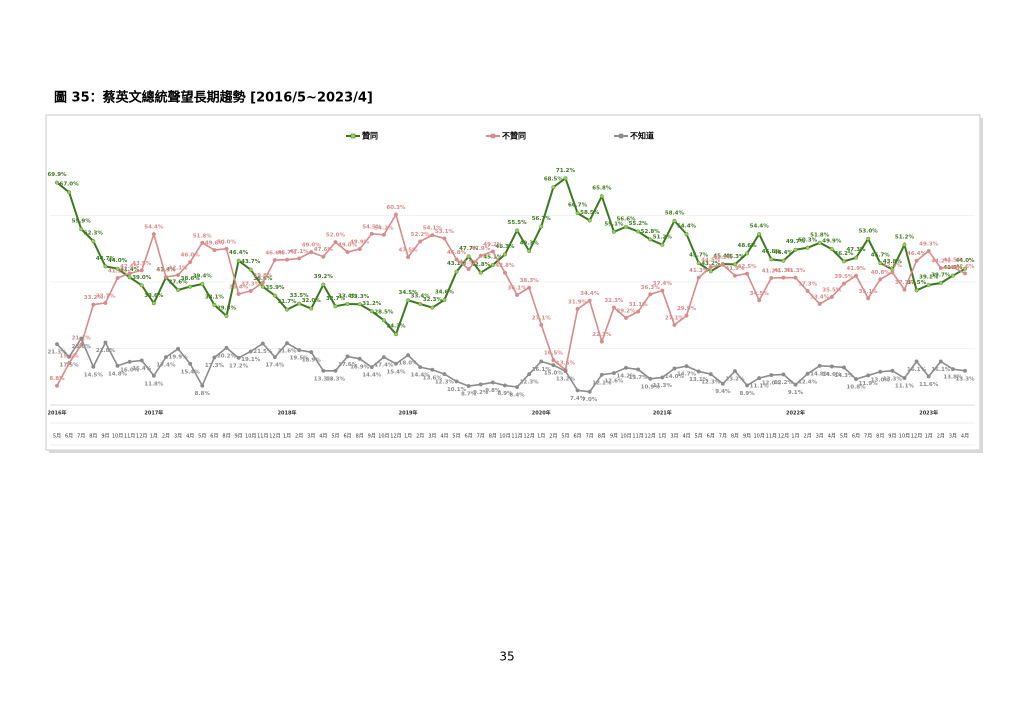  What do you see at coordinates (166, 437) in the screenshot?
I see `x-tick-label: 2月` at bounding box center [166, 437].